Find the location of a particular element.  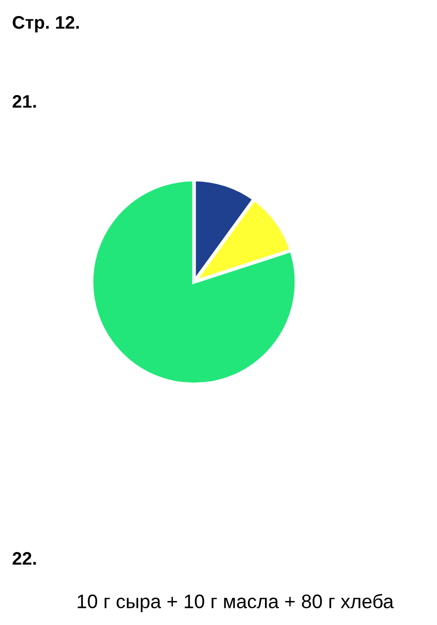

text: 10 г сыра + 10 г масла + 80 г хлеба is located at coordinates (236, 603).